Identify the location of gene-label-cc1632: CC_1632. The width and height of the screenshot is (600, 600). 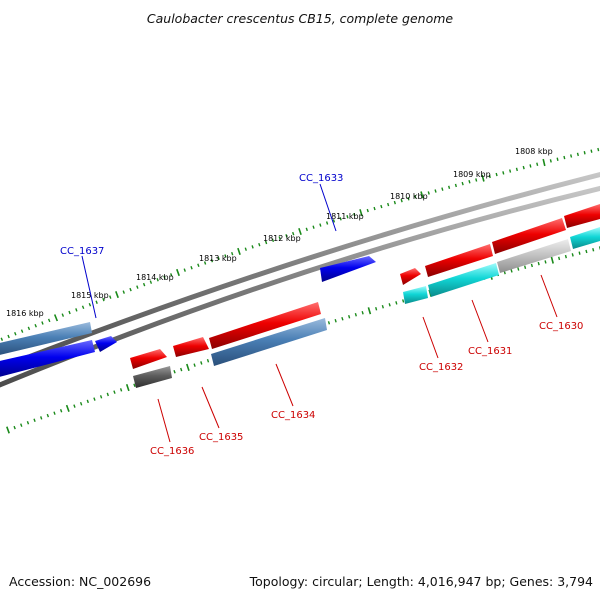
(441, 367).